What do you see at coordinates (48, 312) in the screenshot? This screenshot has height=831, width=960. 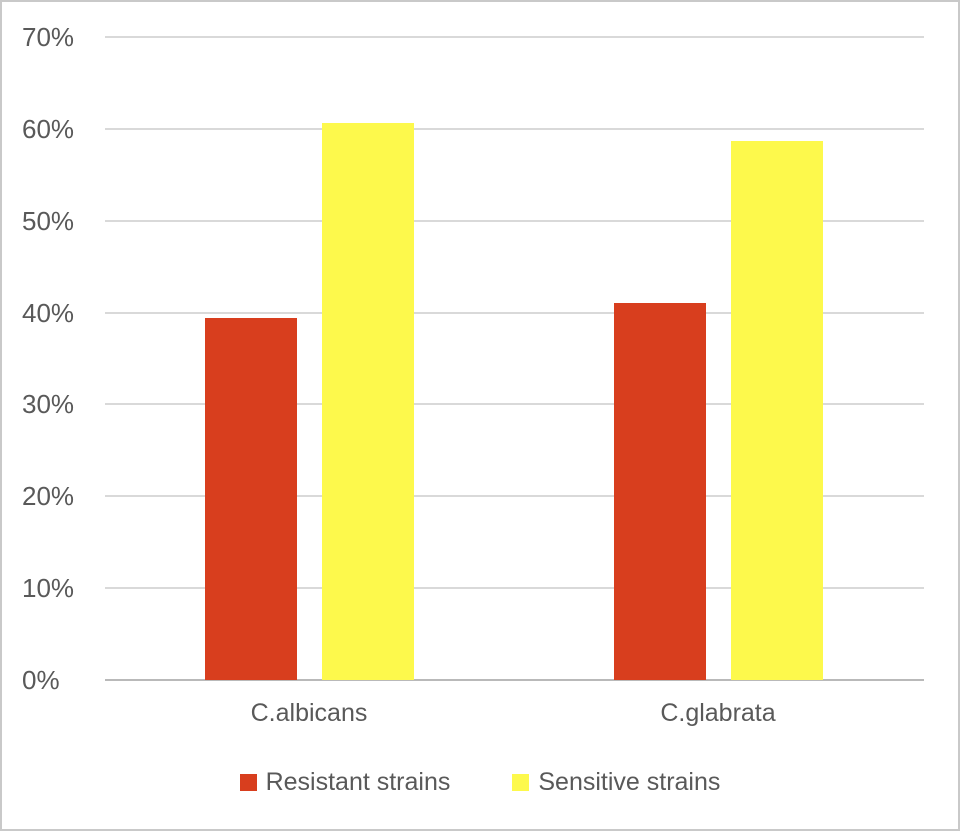 I see `y-tick-label: 40%` at bounding box center [48, 312].